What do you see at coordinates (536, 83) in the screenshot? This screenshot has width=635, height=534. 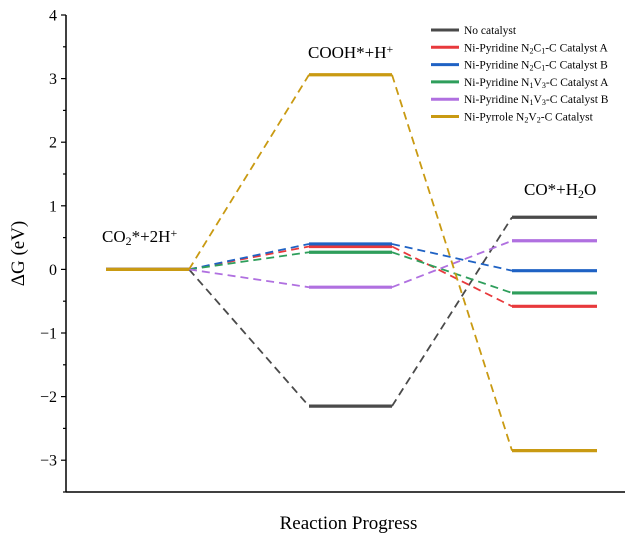 I see `legend-label: Ni-Pyridine N1V3-C Catalyst A` at bounding box center [536, 83].